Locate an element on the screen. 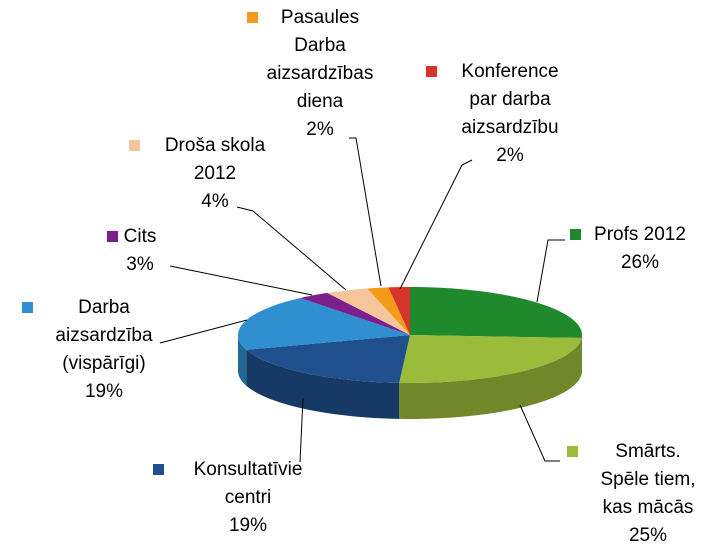 This screenshot has width=715, height=549. category-label: Profs 2012 is located at coordinates (640, 234).